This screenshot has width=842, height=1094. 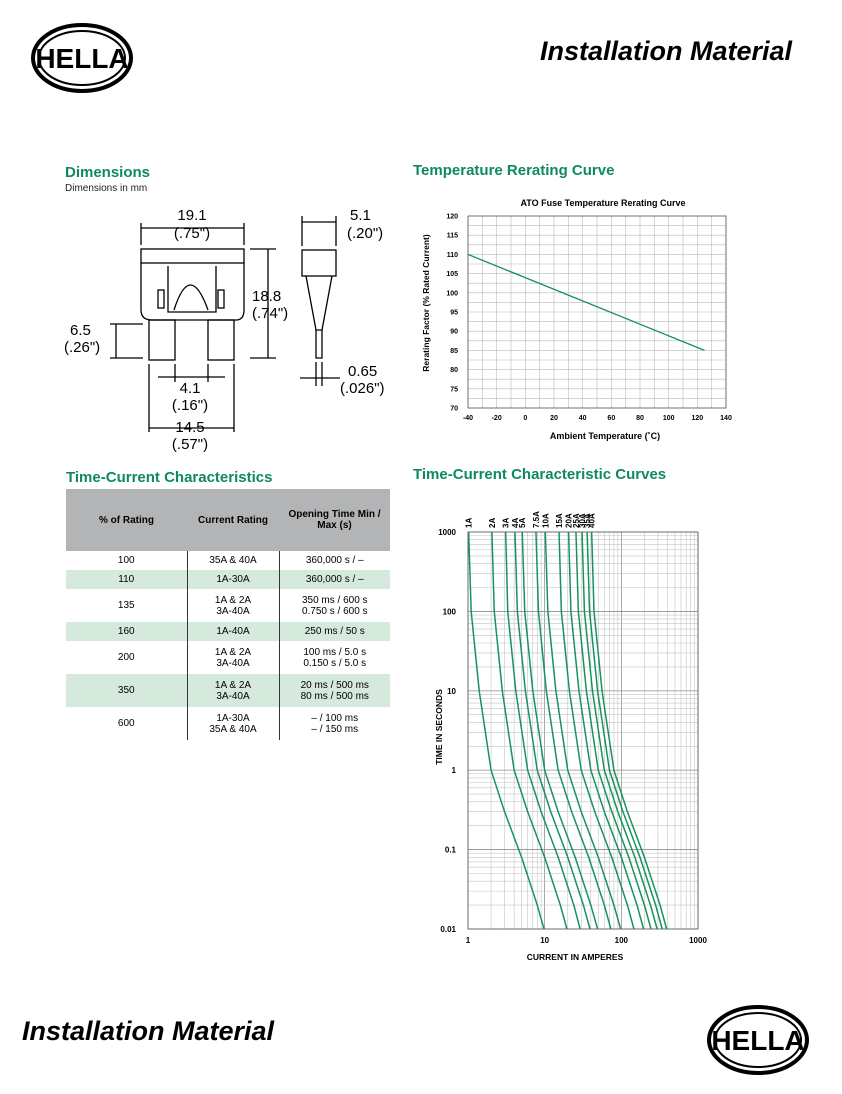 I want to click on curves-y-label: TIME IN SECONDS, so click(x=439, y=727).